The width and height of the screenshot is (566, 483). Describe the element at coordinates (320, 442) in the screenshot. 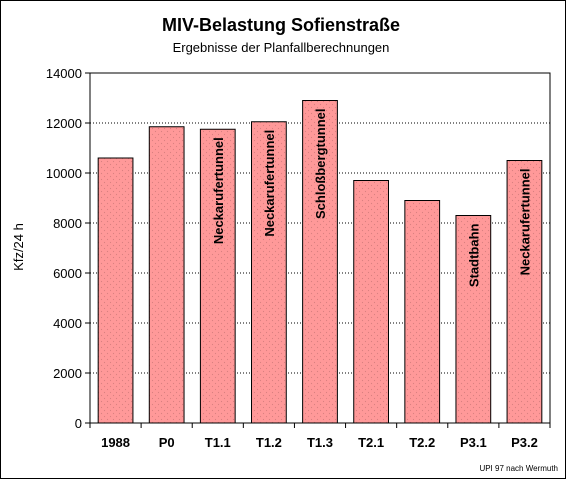

I see `x-tick-label: T1.3` at that location.